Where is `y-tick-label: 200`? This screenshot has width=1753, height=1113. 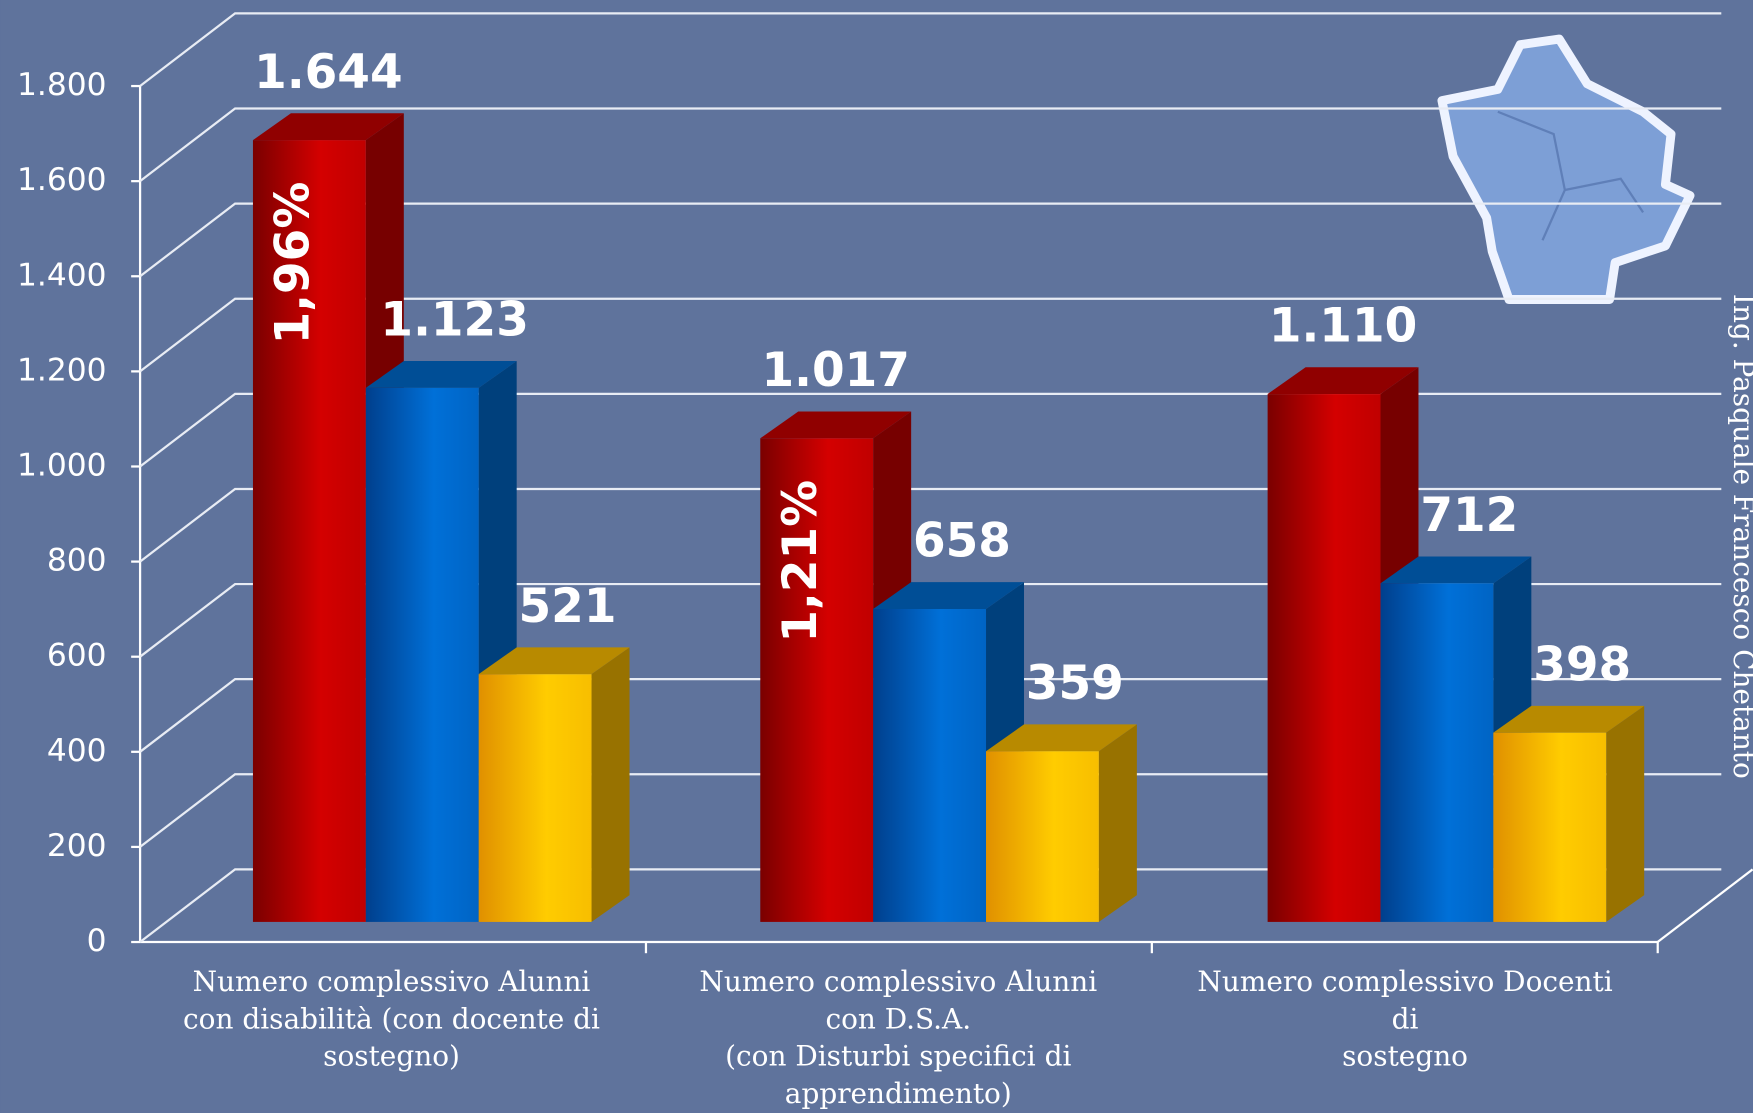
y-tick-label: 200 is located at coordinates (77, 846).